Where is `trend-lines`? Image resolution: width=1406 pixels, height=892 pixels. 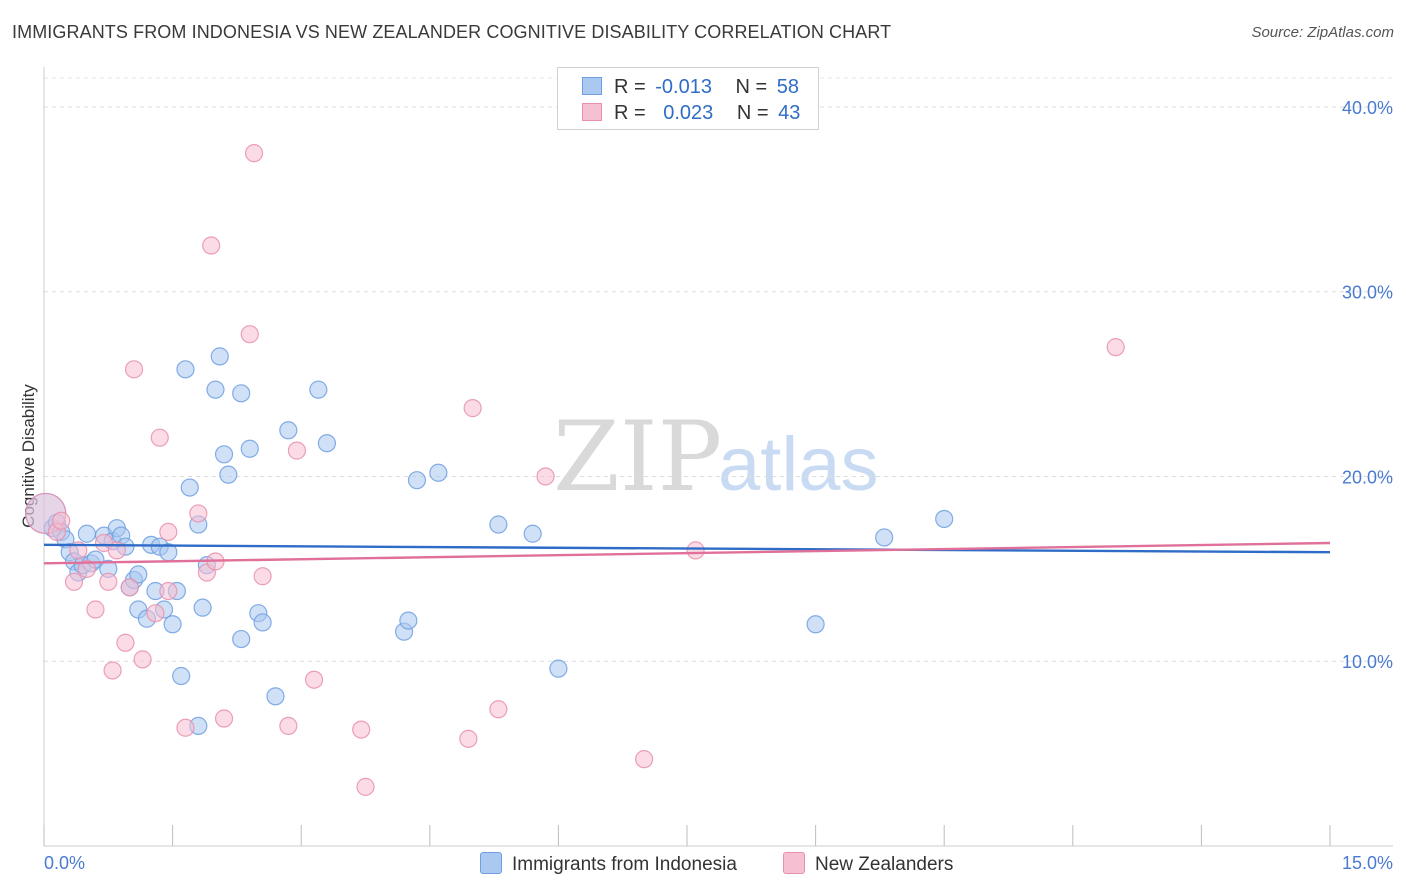 trend-lines is located at coordinates (687, 553).